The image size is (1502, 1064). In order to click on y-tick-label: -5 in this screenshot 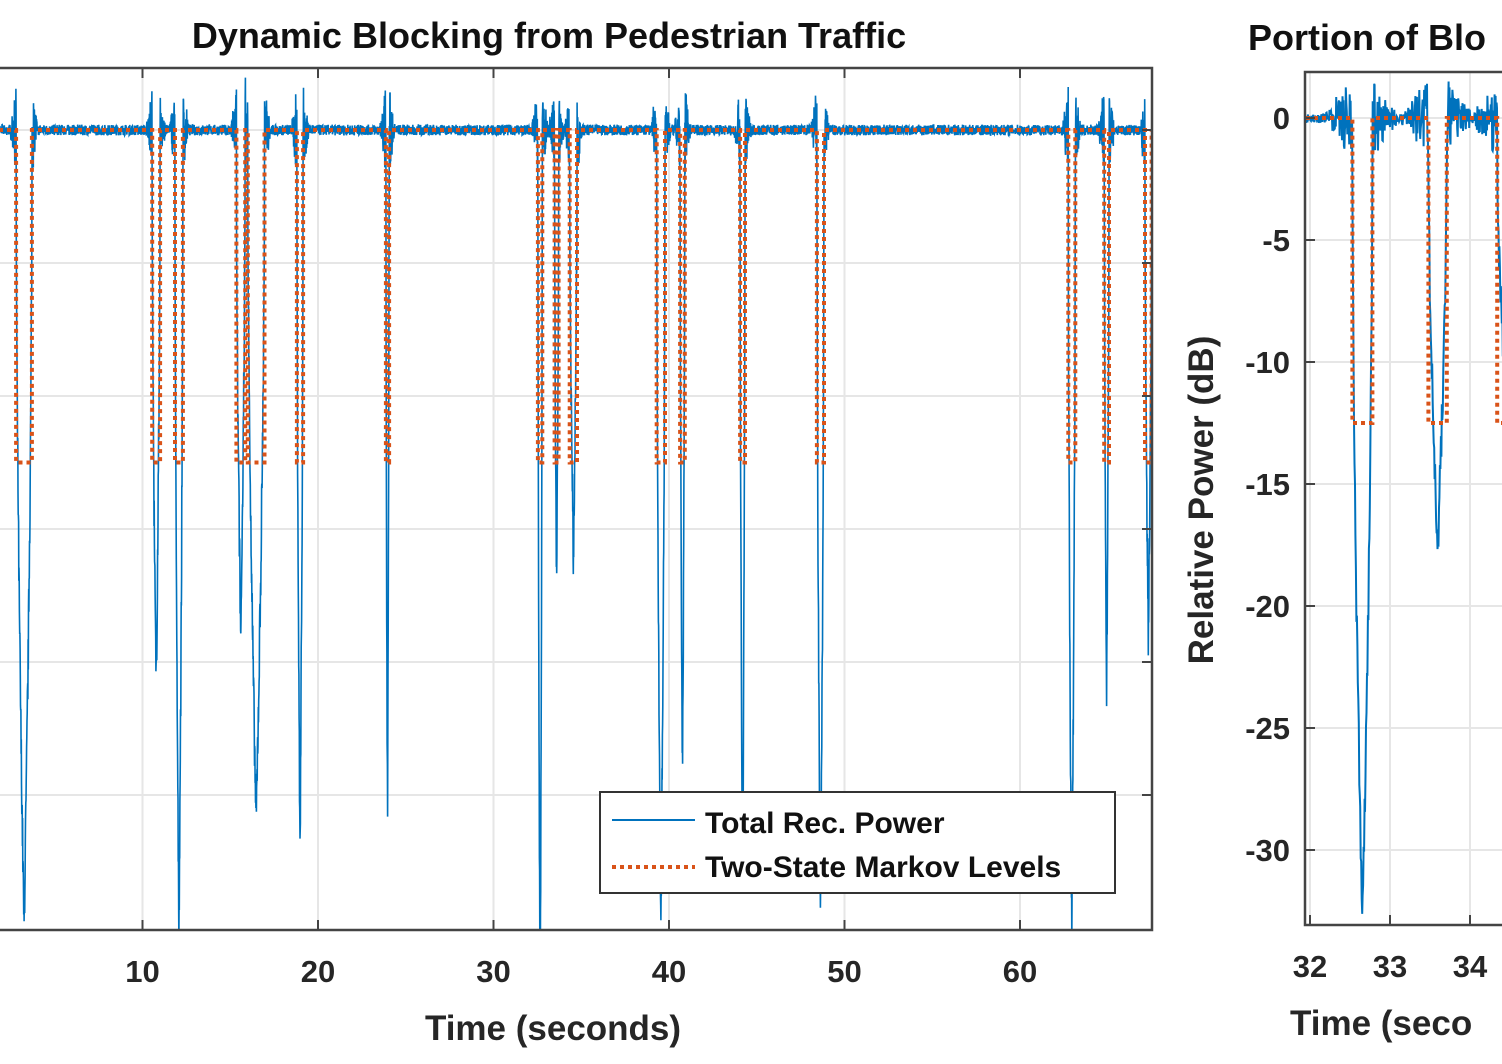, I will do `click(1276, 240)`.